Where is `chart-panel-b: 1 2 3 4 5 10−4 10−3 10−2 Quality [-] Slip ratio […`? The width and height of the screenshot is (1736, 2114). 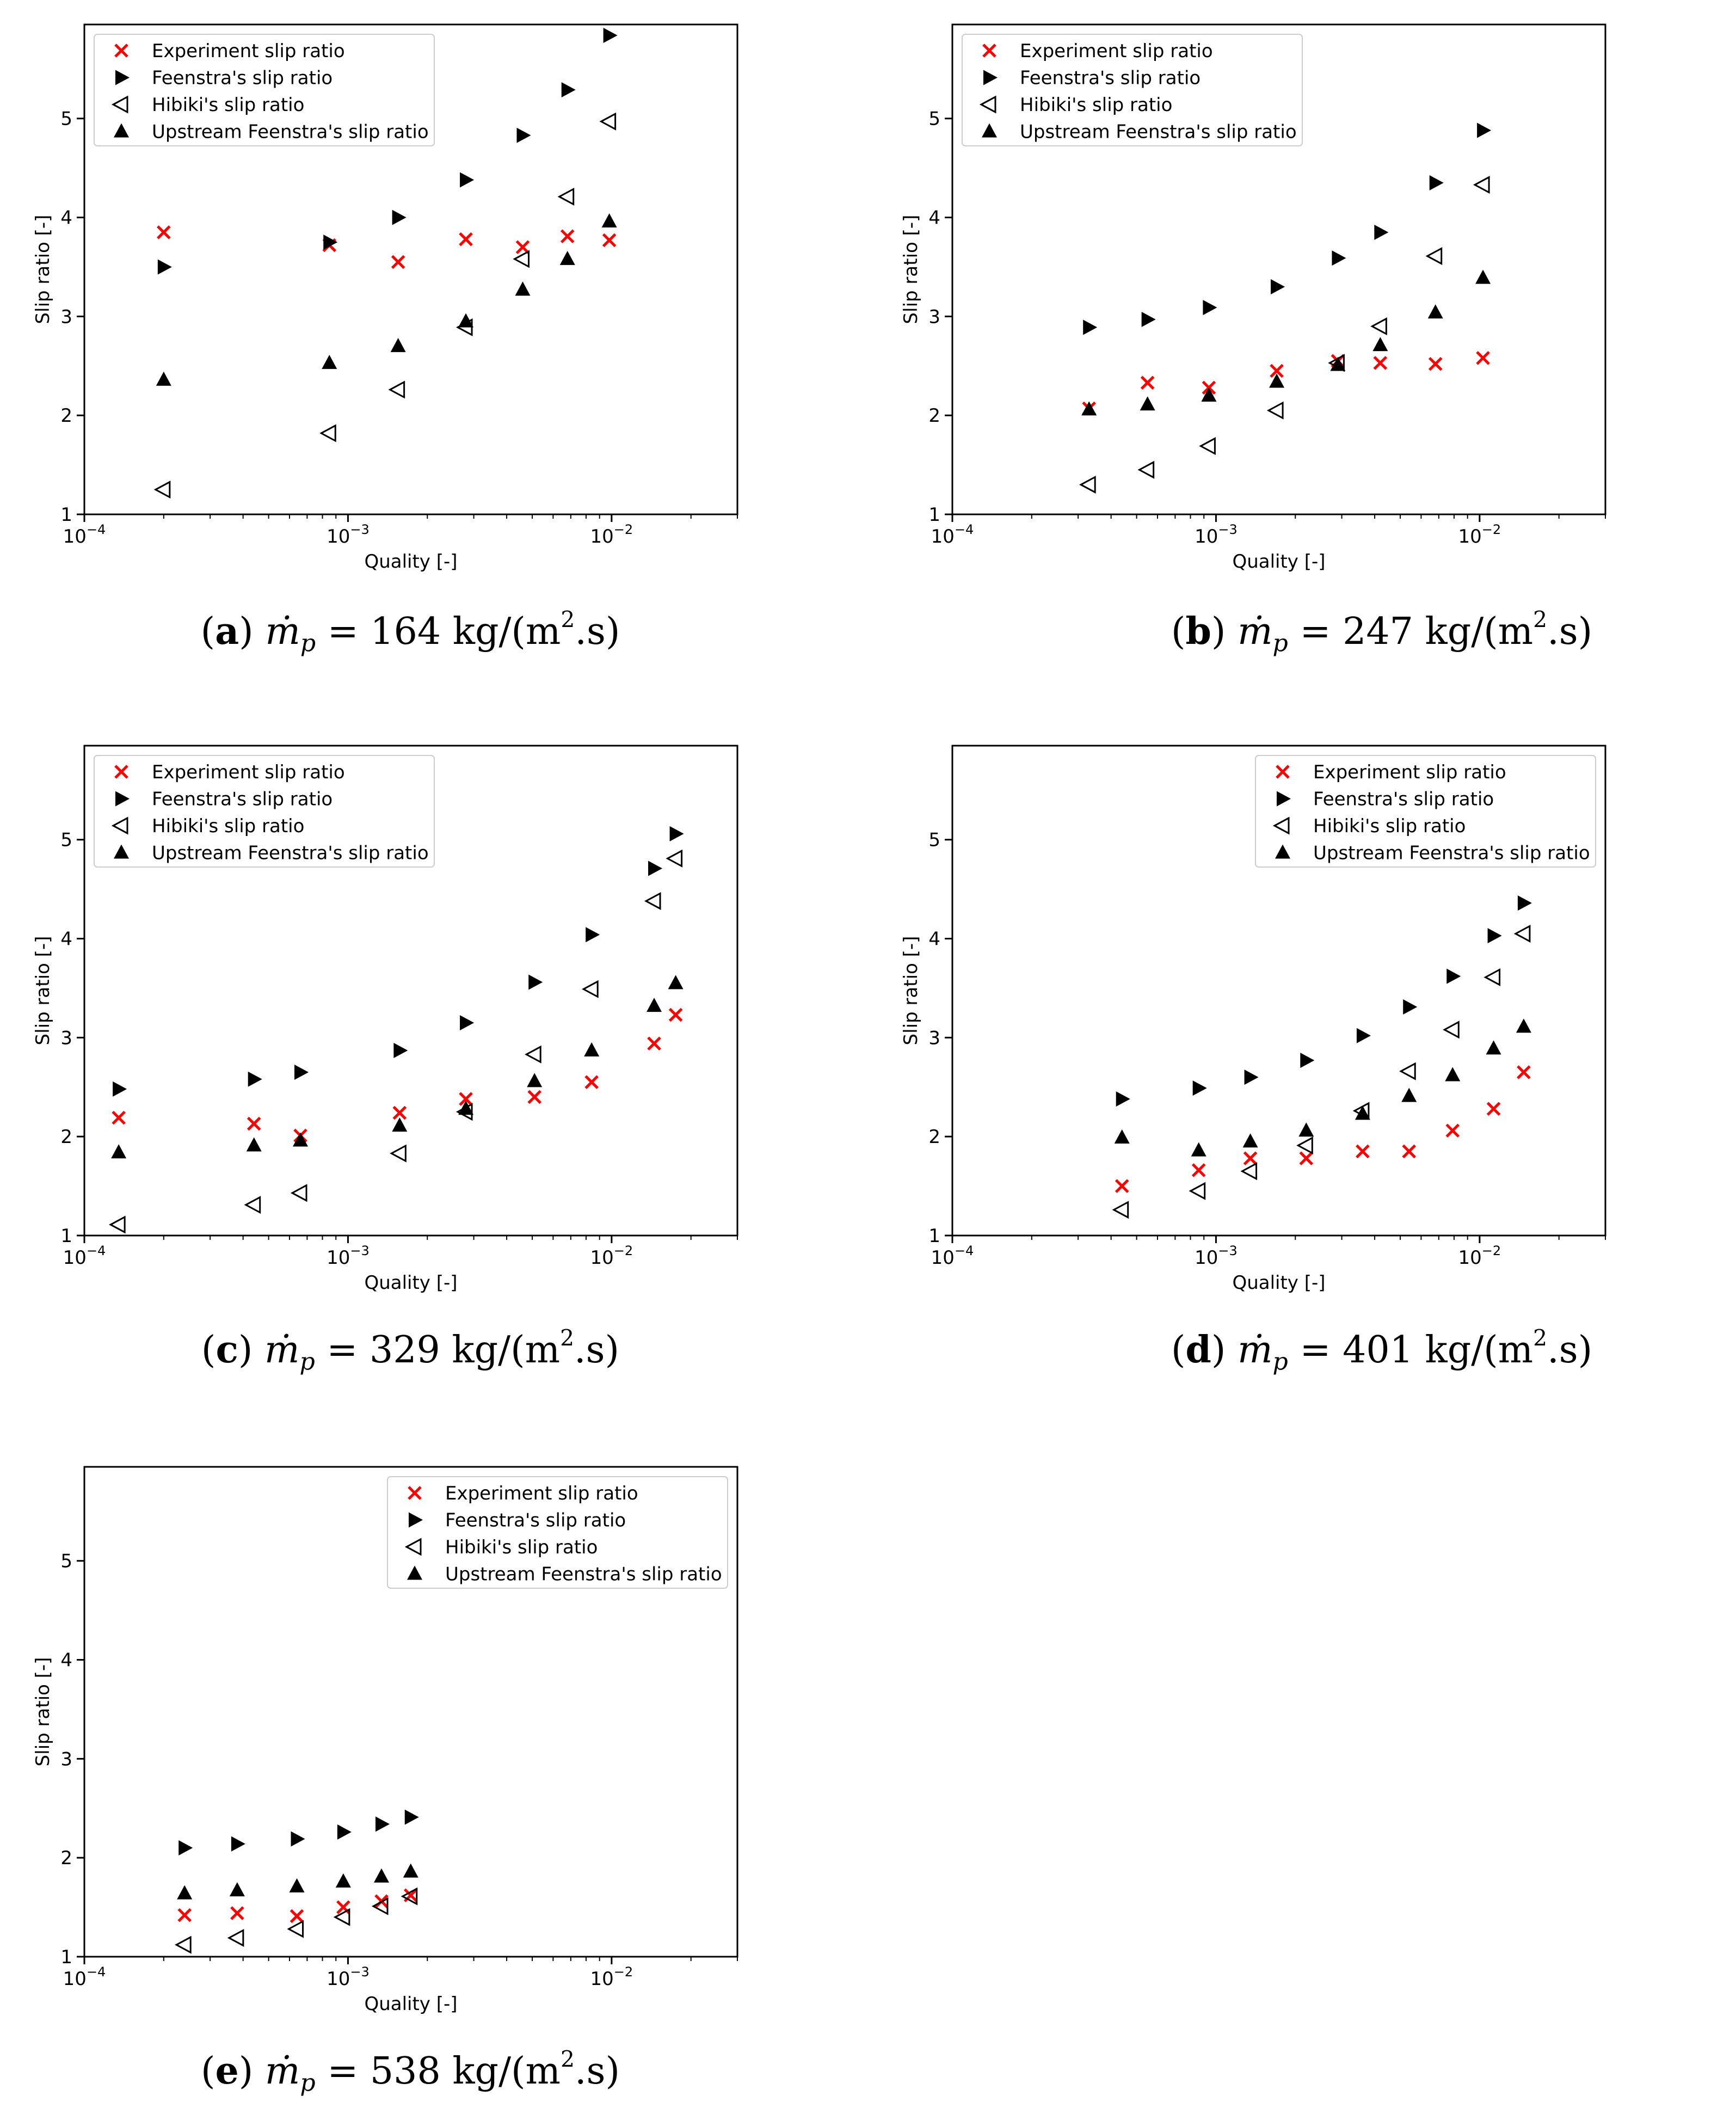
chart-panel-b: 1 2 3 4 5 10−4 10−3 10−2 Quality [-] Slip ratio [… is located at coordinates (1253, 298).